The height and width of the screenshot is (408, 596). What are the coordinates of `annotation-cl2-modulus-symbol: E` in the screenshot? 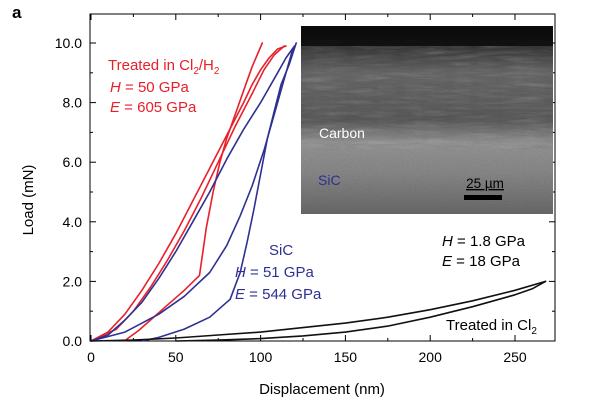 It's located at (447, 261).